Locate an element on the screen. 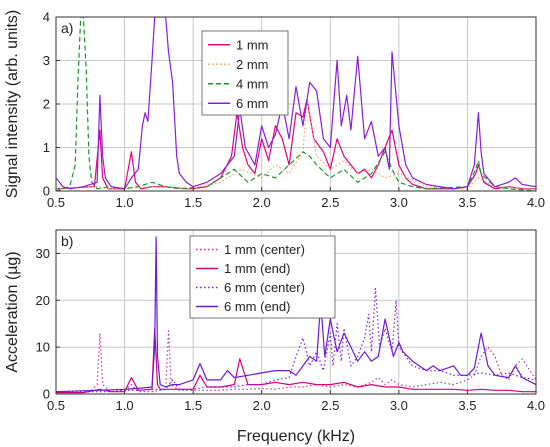  panel-a-legend-label-2: 2 mm is located at coordinates (252, 64).